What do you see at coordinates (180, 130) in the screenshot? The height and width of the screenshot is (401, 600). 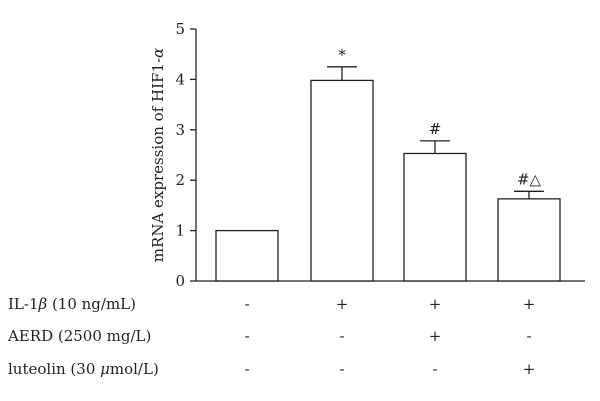 I see `y-tick-label: 3` at bounding box center [180, 130].